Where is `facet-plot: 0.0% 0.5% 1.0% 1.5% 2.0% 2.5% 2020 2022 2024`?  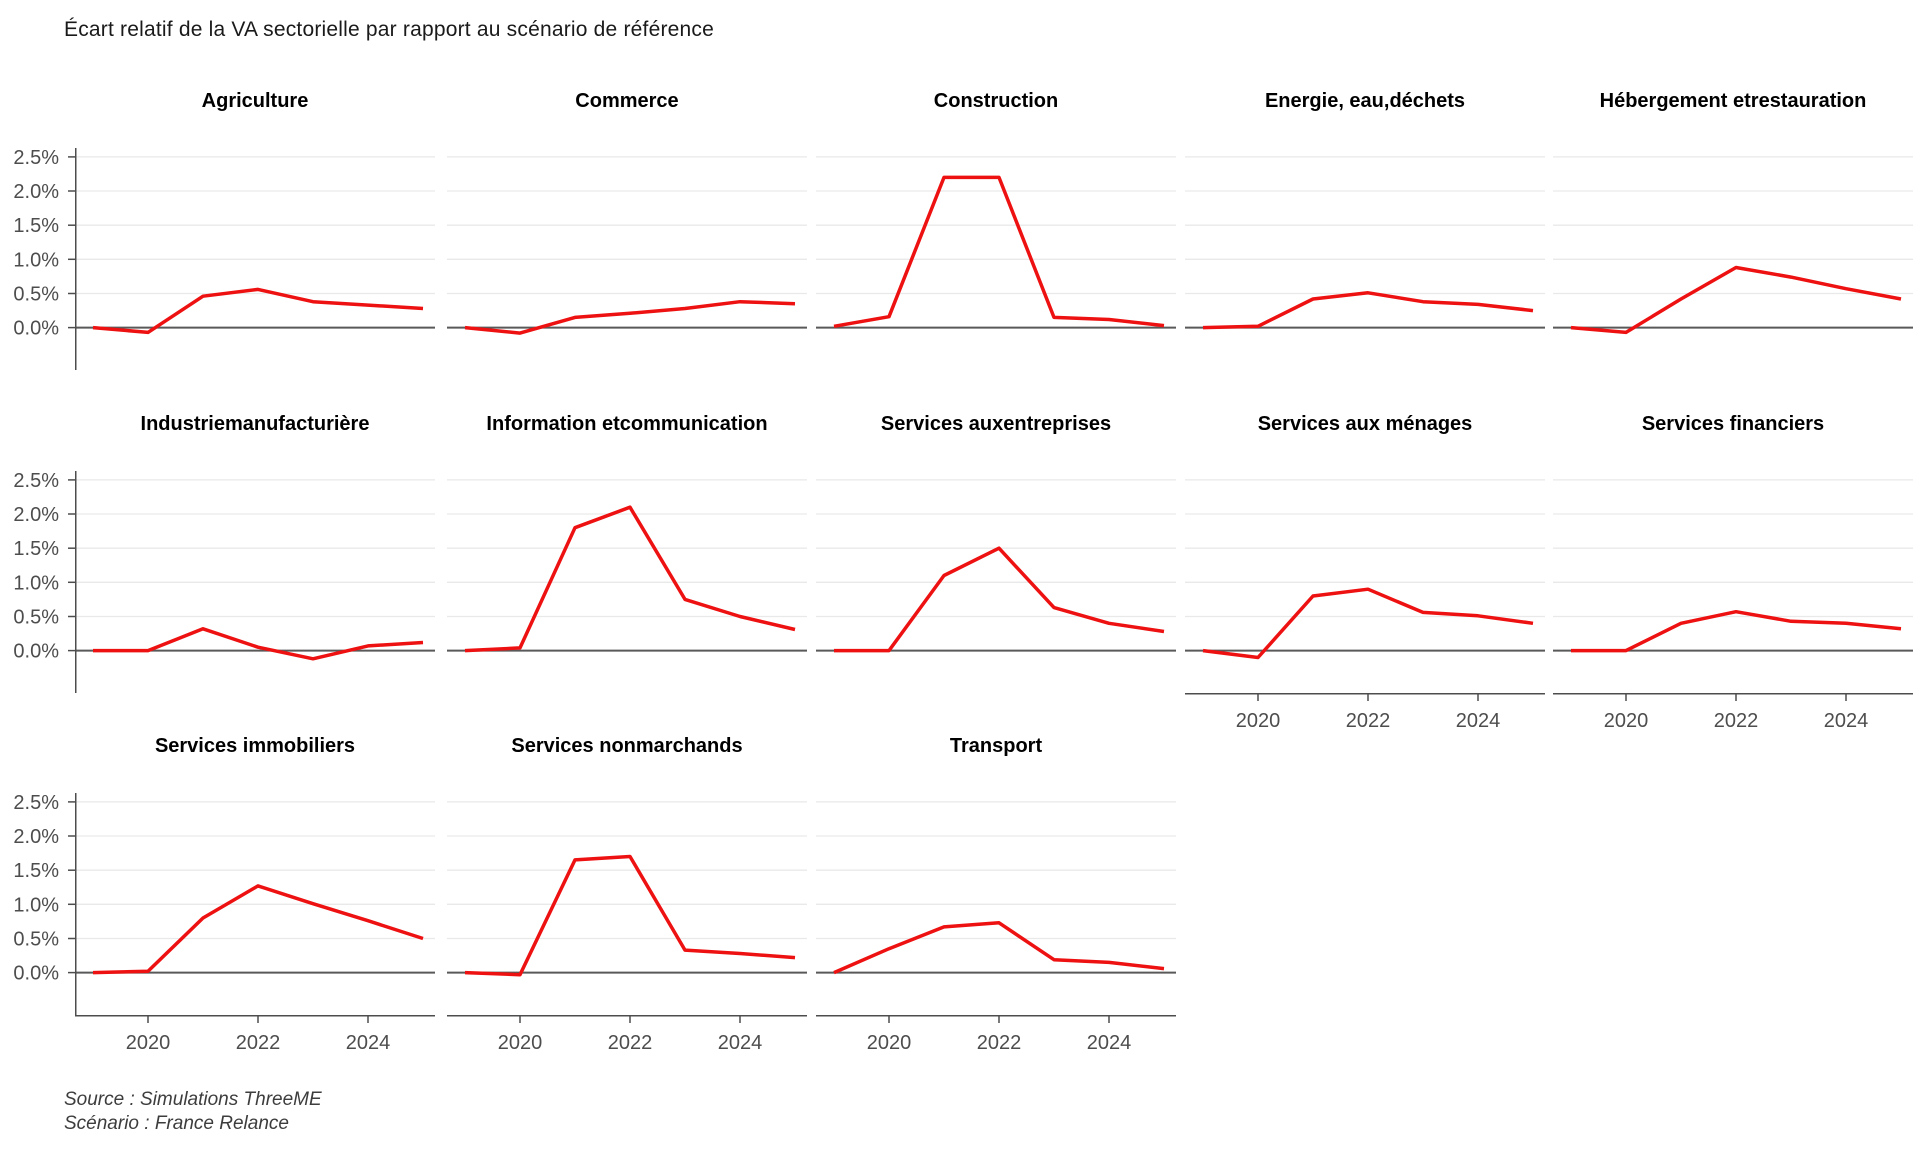
facet-plot: 0.0% 0.5% 1.0% 1.5% 2.0% 2.5% 2020 2022 2024 is located at coordinates (224, 923).